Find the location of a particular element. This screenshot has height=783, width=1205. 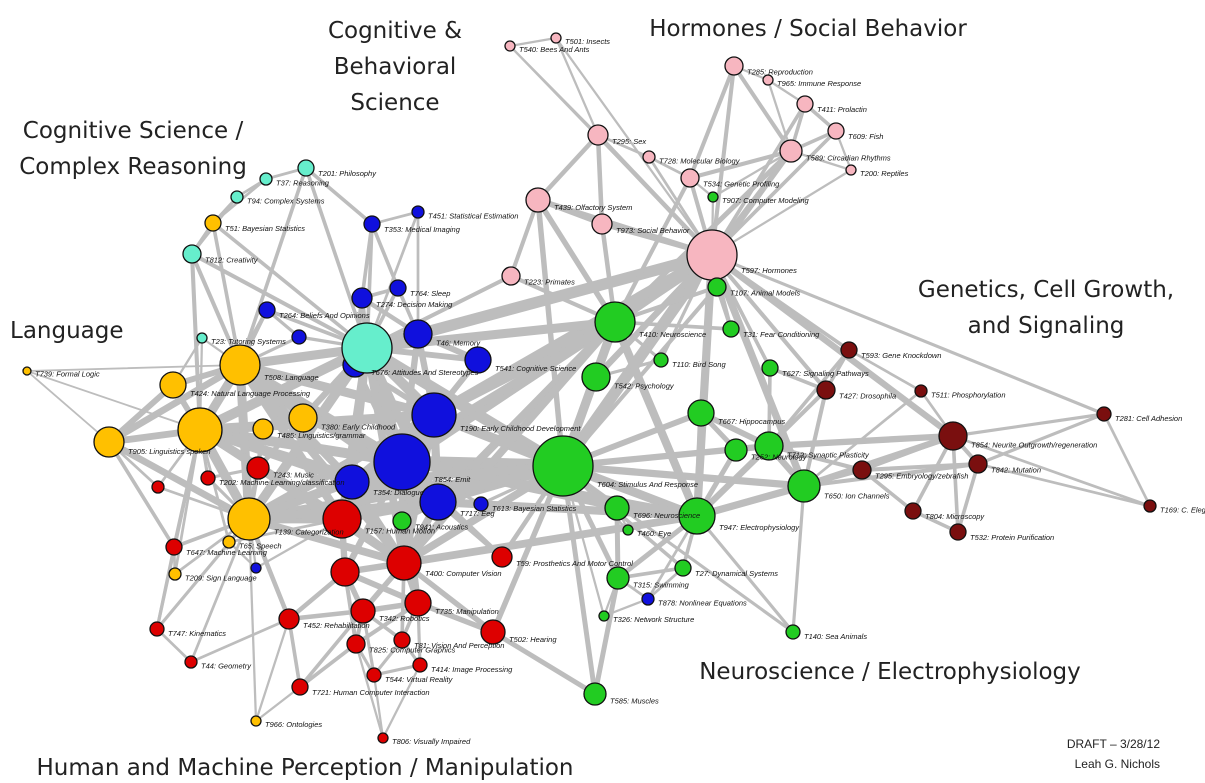

node-label: T223: Primates is located at coordinates (549, 281).